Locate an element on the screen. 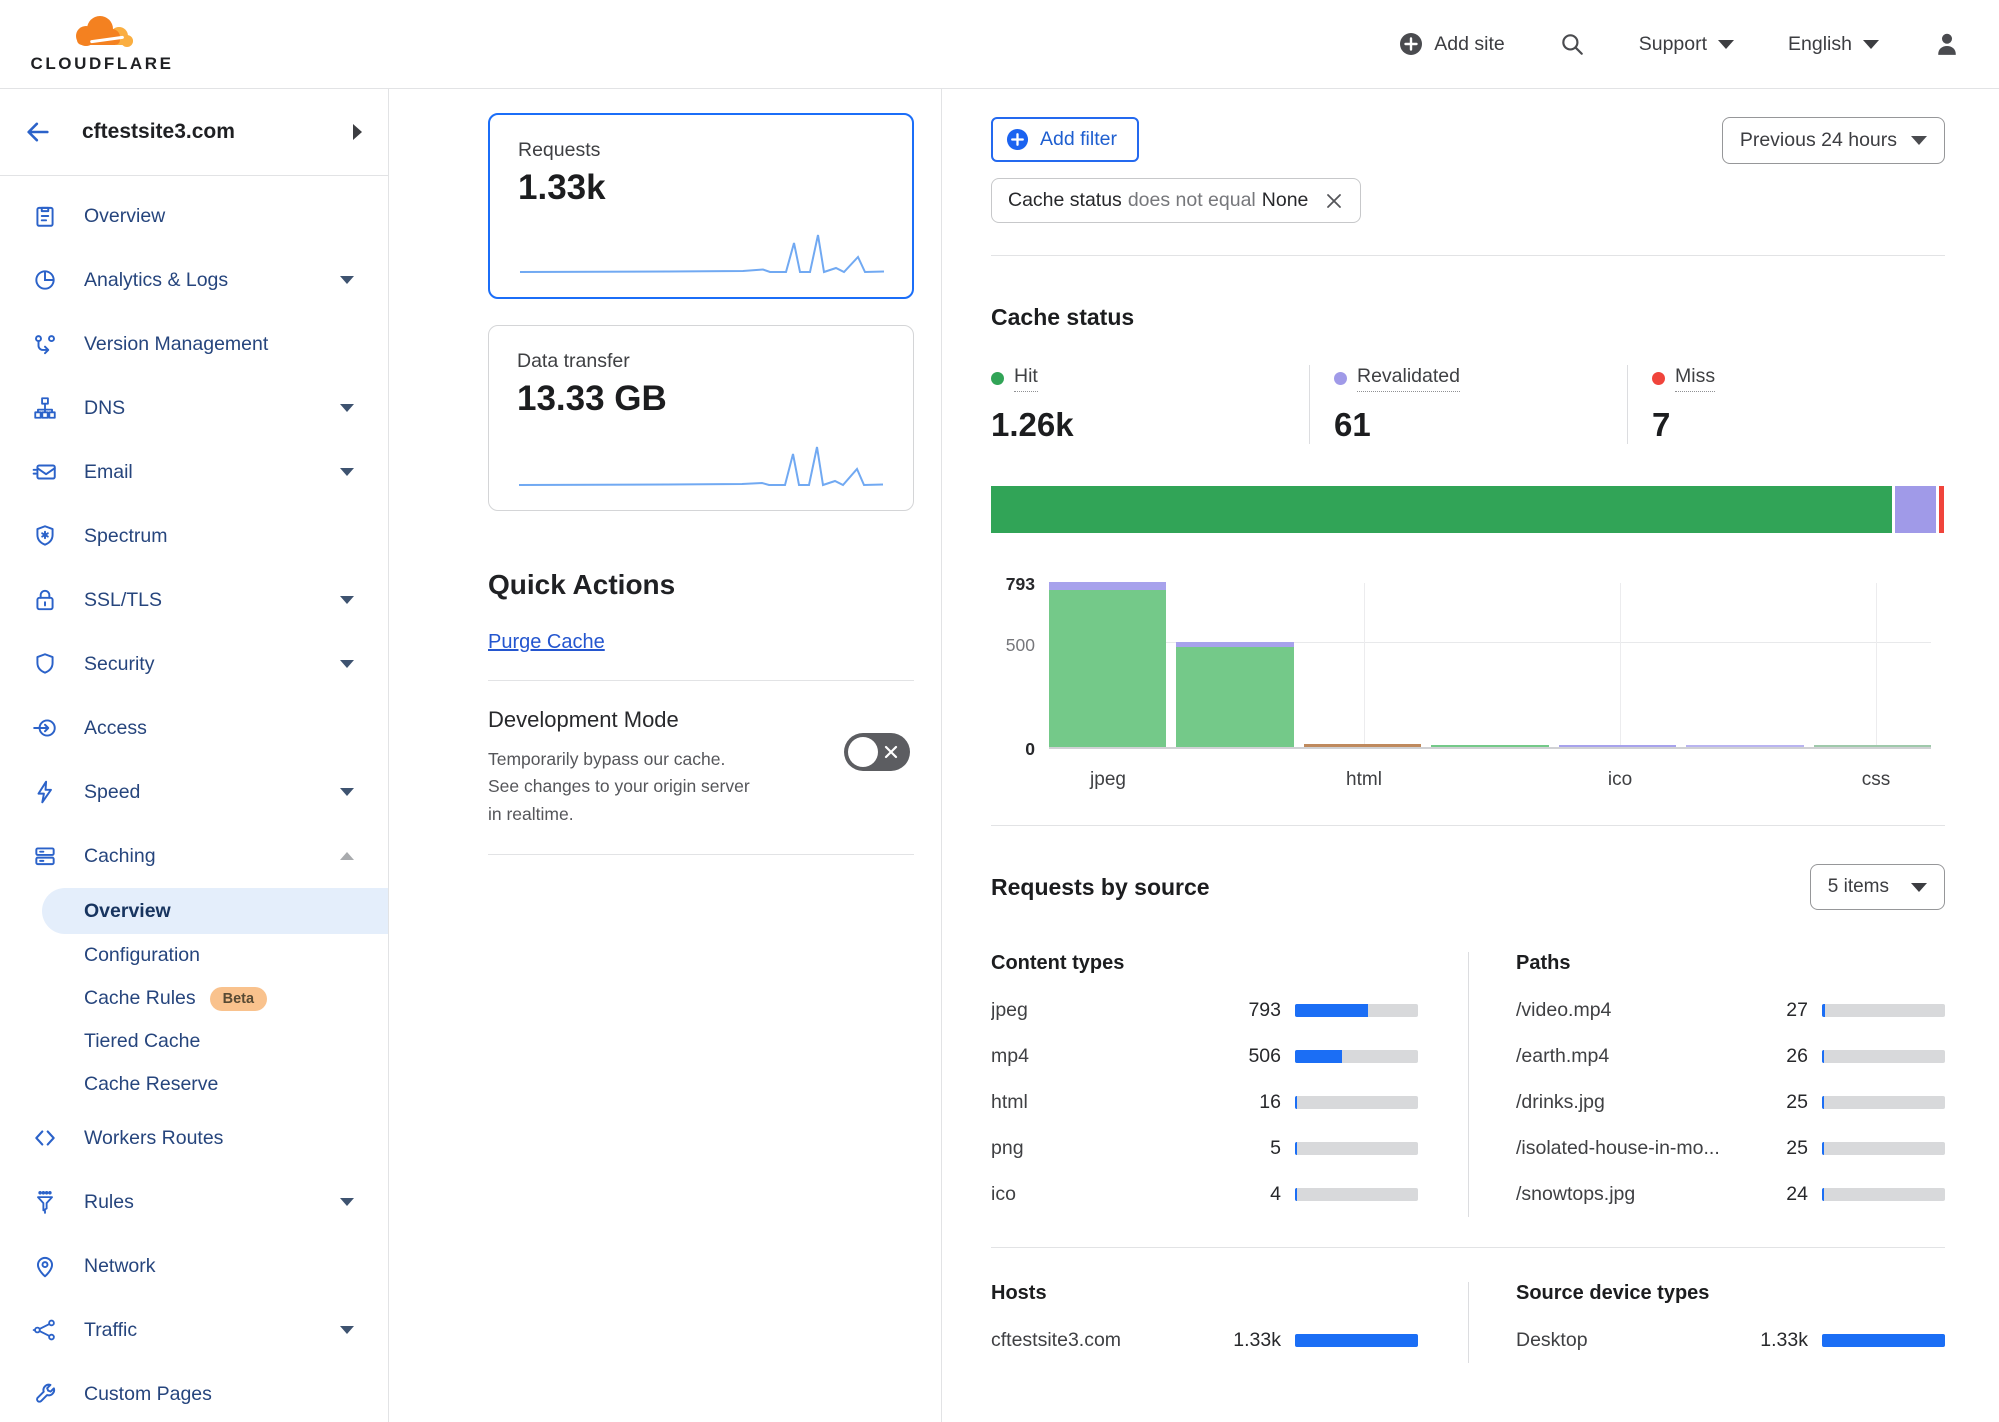 Image resolution: width=1999 pixels, height=1422 pixels. cloudflare-logo-text: CLOUDFLARE is located at coordinates (102, 63).